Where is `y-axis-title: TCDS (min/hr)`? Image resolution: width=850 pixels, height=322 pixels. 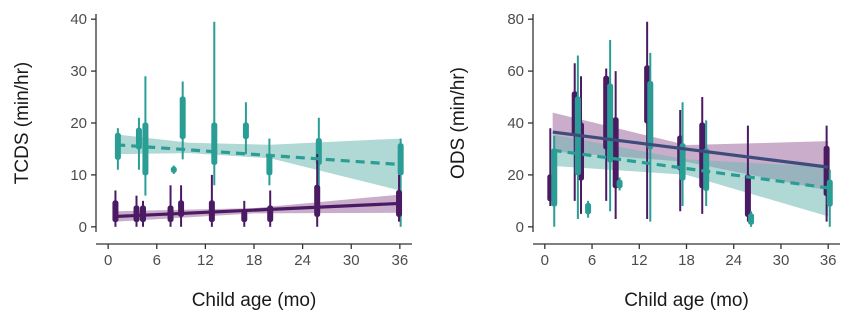
y-axis-title: TCDS (min/hr) is located at coordinates (22, 123).